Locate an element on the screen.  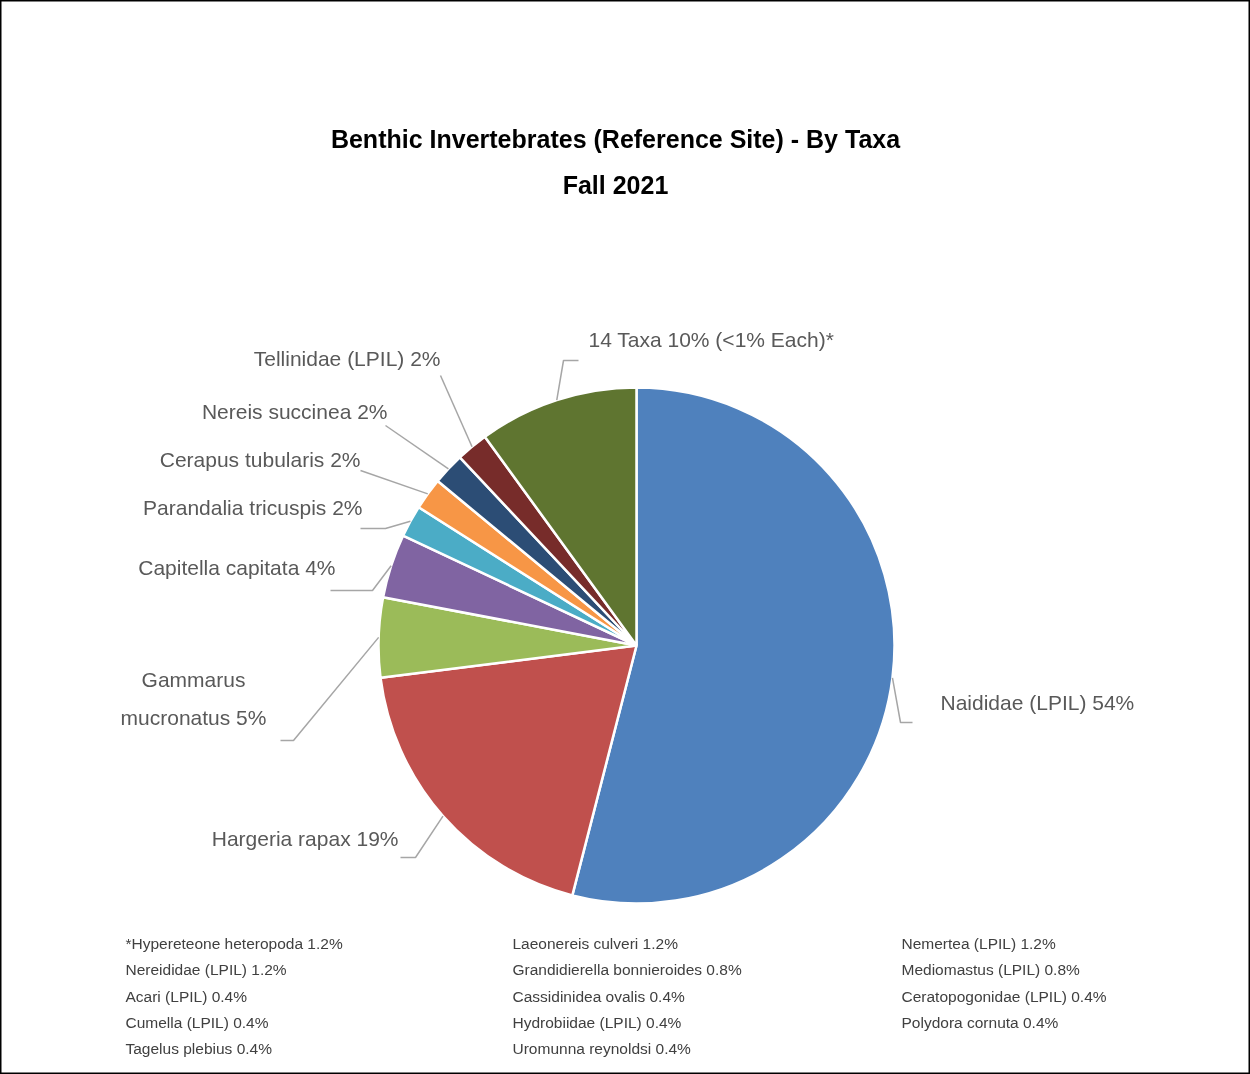
text: Ceratopogonidae (LPIL) 0.4% is located at coordinates (1004, 996).